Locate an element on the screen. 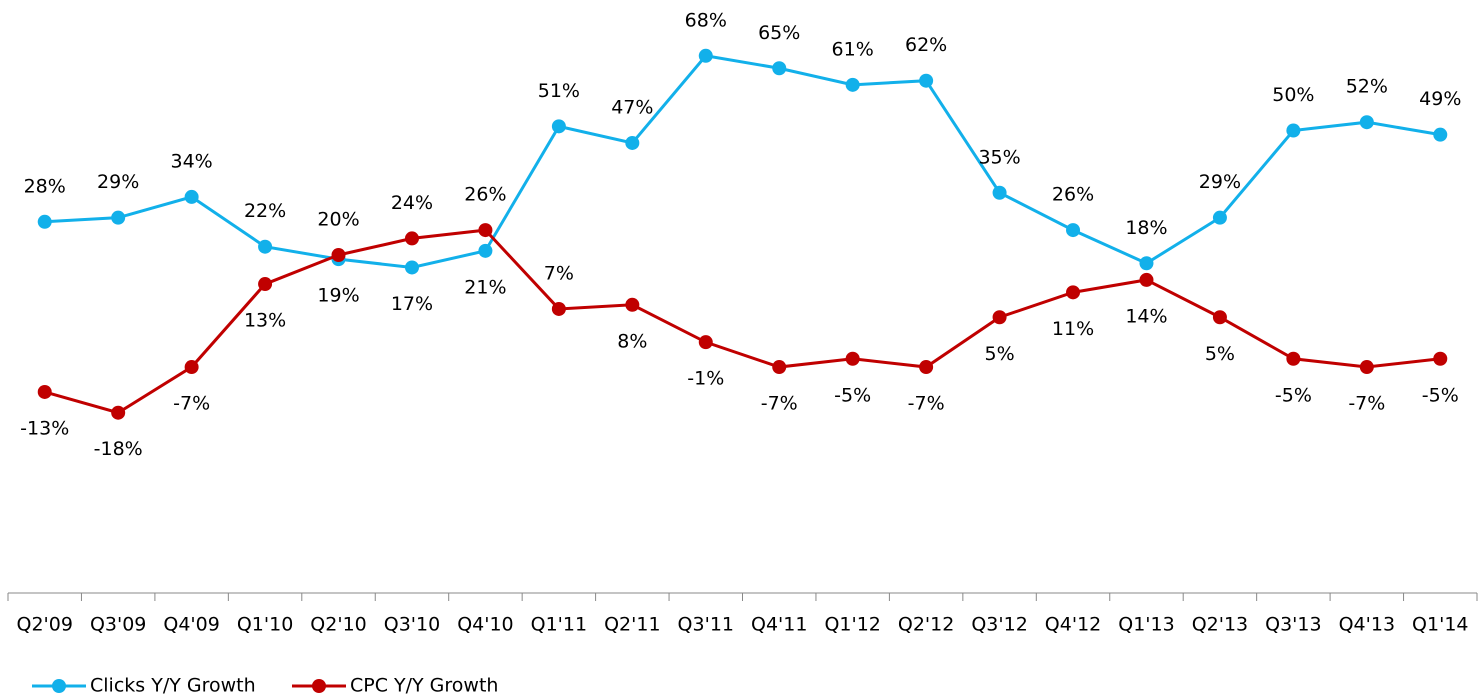 The width and height of the screenshot is (1484, 698). data-label: 8% is located at coordinates (632, 341).